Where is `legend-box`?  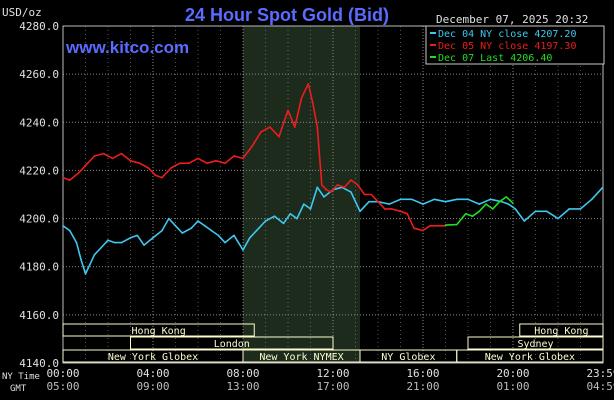
legend-box is located at coordinates (515, 45).